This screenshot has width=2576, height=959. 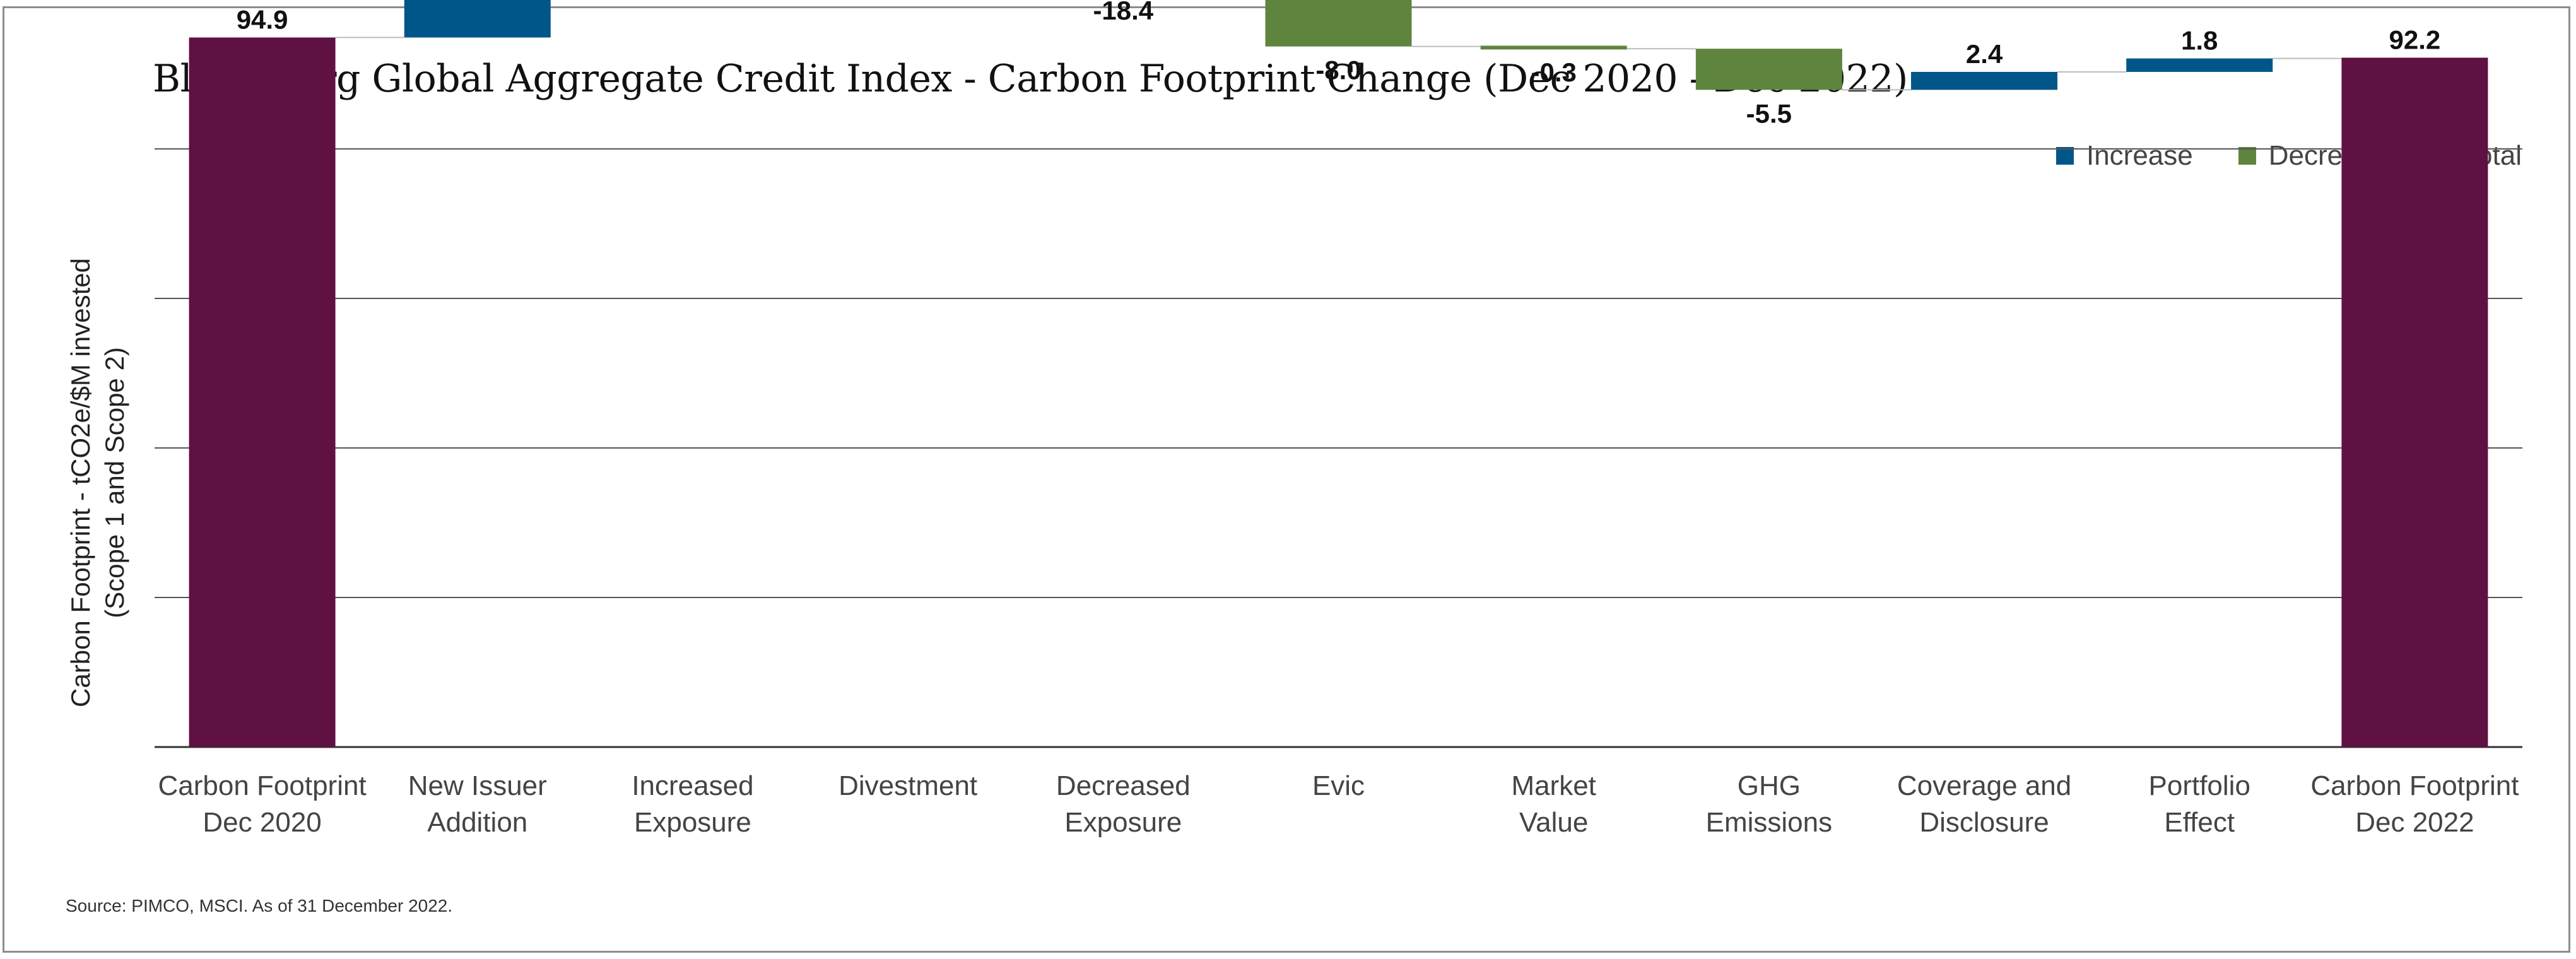 What do you see at coordinates (1554, 785) in the screenshot?
I see `category-label: Market` at bounding box center [1554, 785].